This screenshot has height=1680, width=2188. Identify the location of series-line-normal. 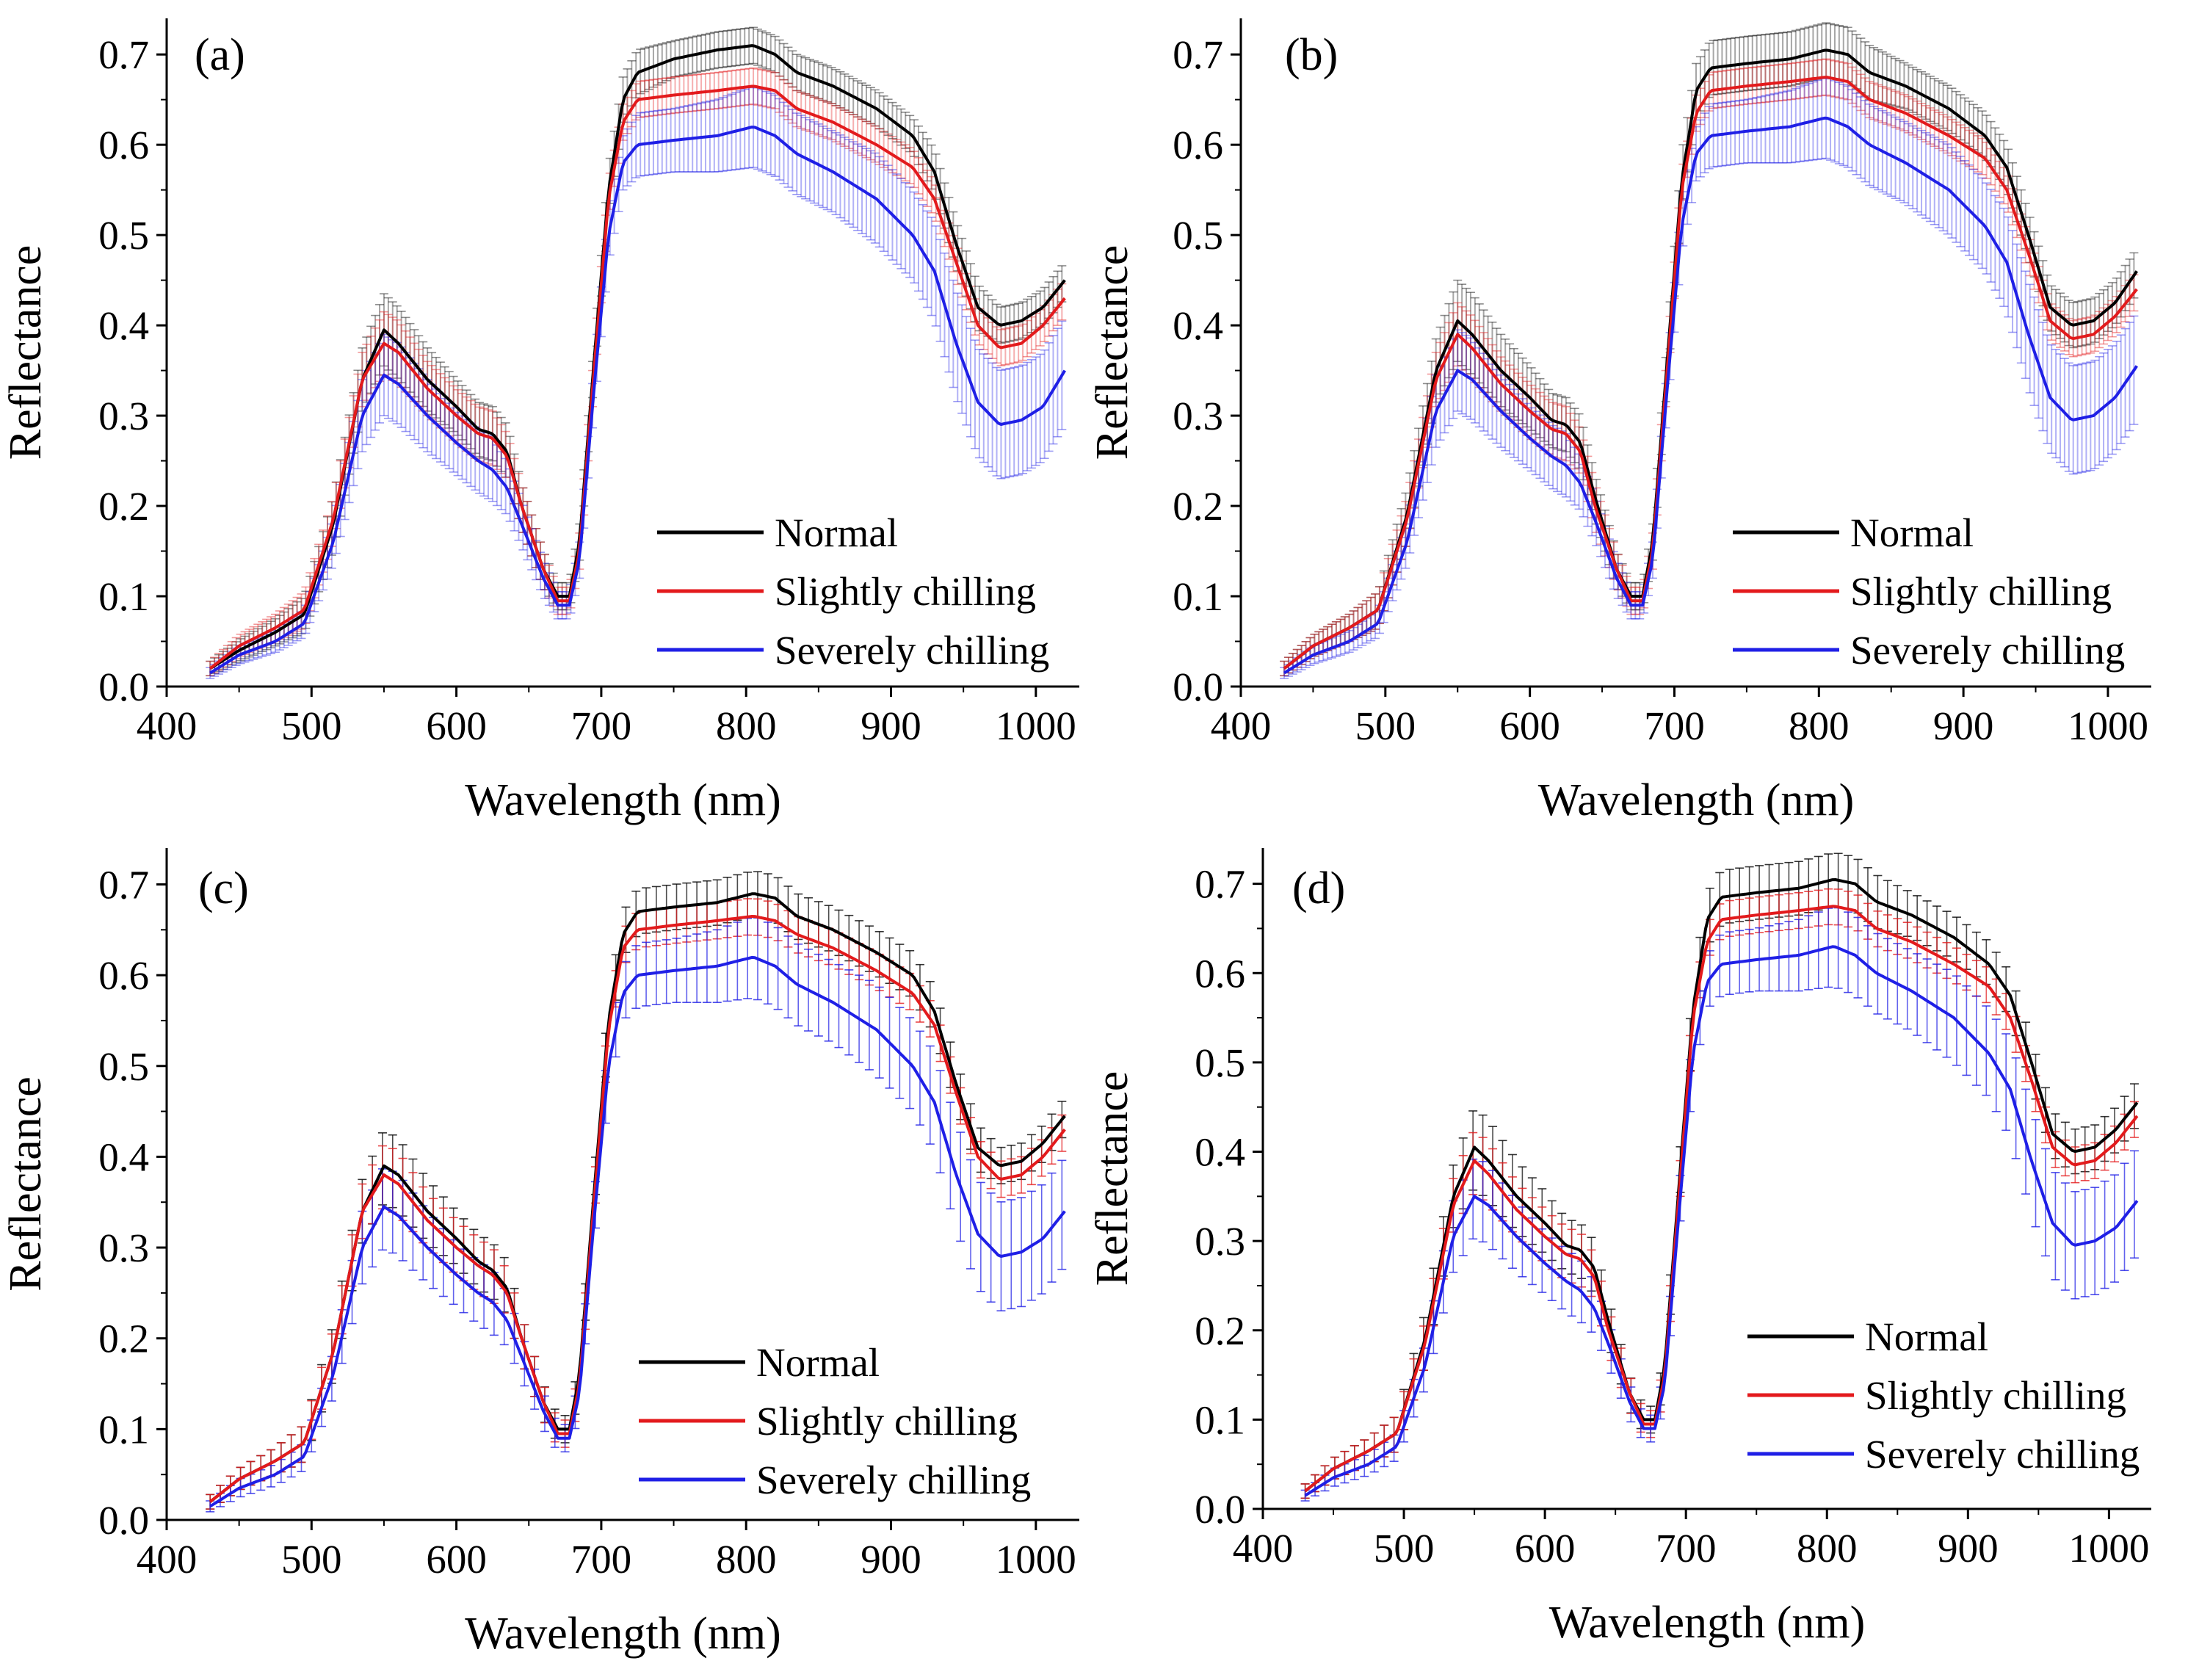
(1710, 359).